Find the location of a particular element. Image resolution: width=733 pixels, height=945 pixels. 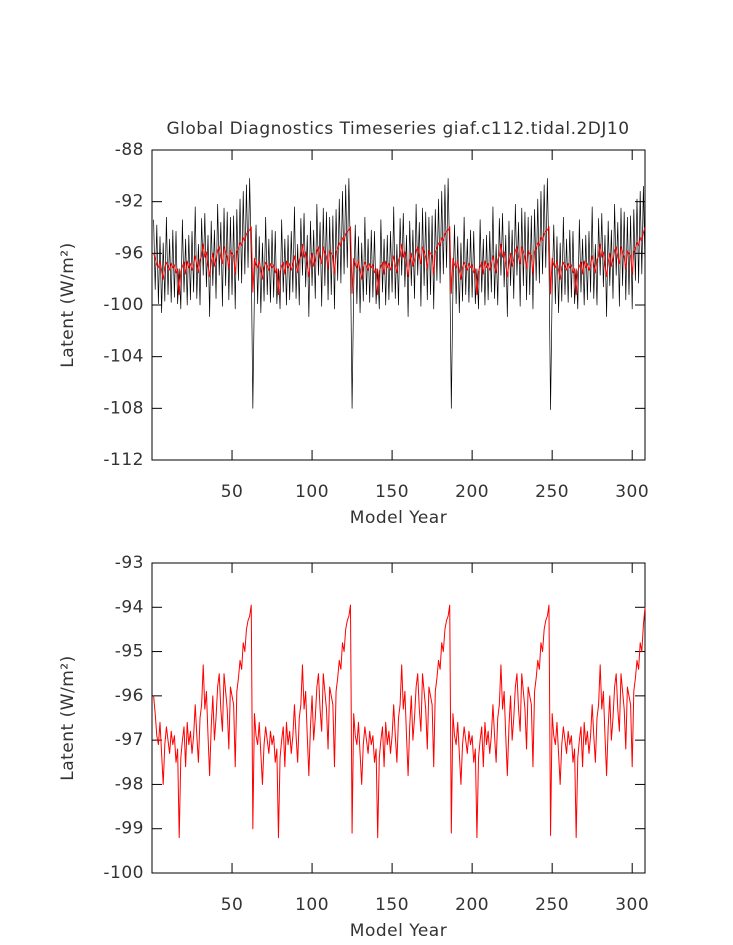

y-tick-label: -99 is located at coordinates (129, 829).